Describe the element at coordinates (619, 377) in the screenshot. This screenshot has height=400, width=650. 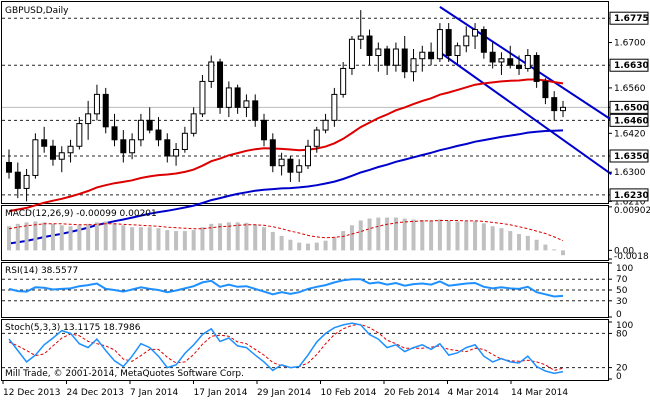
I see `stoch-tick-label: 0` at that location.